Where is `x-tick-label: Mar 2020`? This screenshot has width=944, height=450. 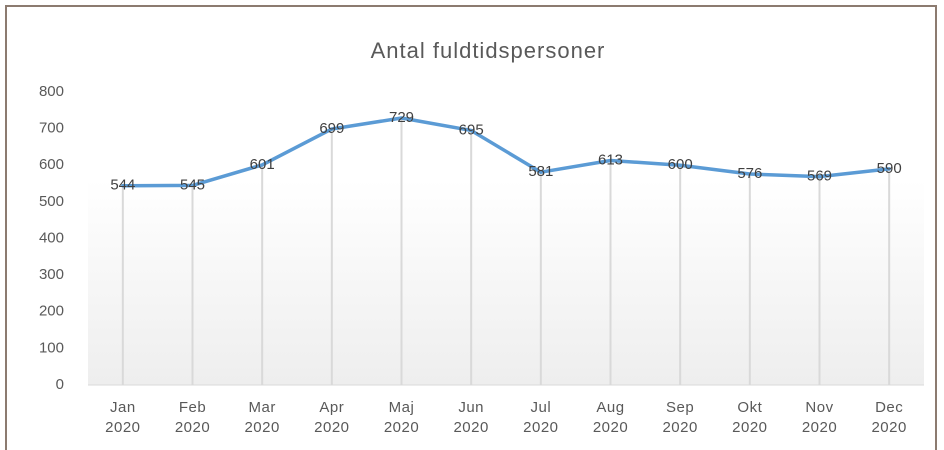
x-tick-label: Mar 2020 is located at coordinates (262, 418).